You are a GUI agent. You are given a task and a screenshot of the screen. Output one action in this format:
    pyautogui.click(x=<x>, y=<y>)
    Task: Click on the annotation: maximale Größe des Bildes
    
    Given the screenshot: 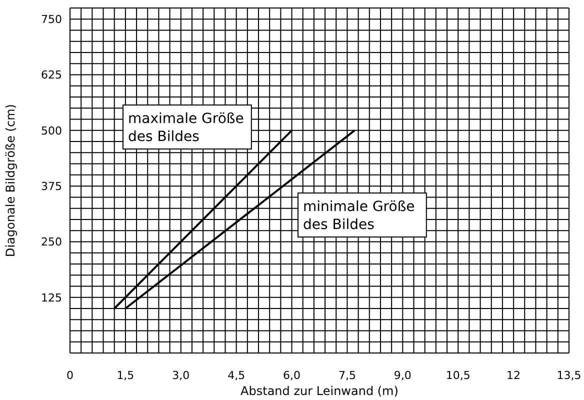 What is the action you would take?
    pyautogui.click(x=186, y=128)
    